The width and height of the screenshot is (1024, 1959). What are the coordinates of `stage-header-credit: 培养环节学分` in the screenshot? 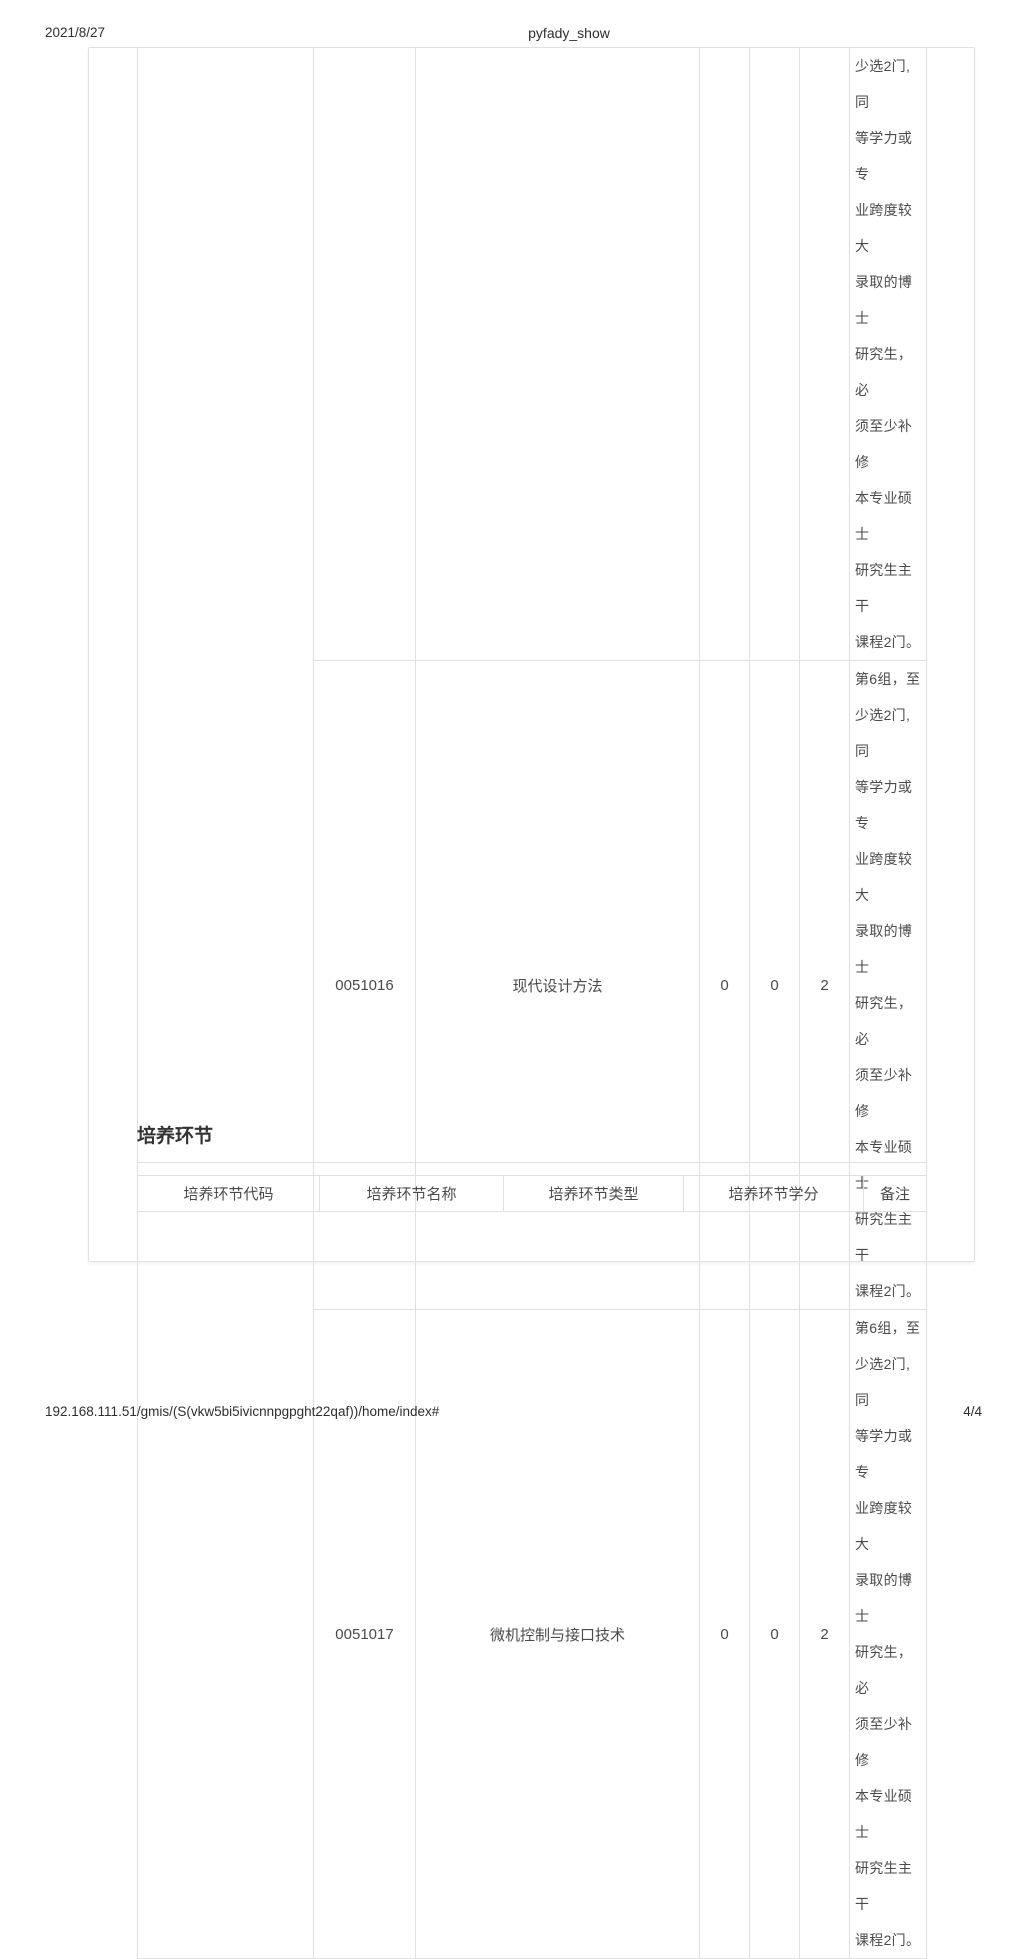 It's located at (773, 1193).